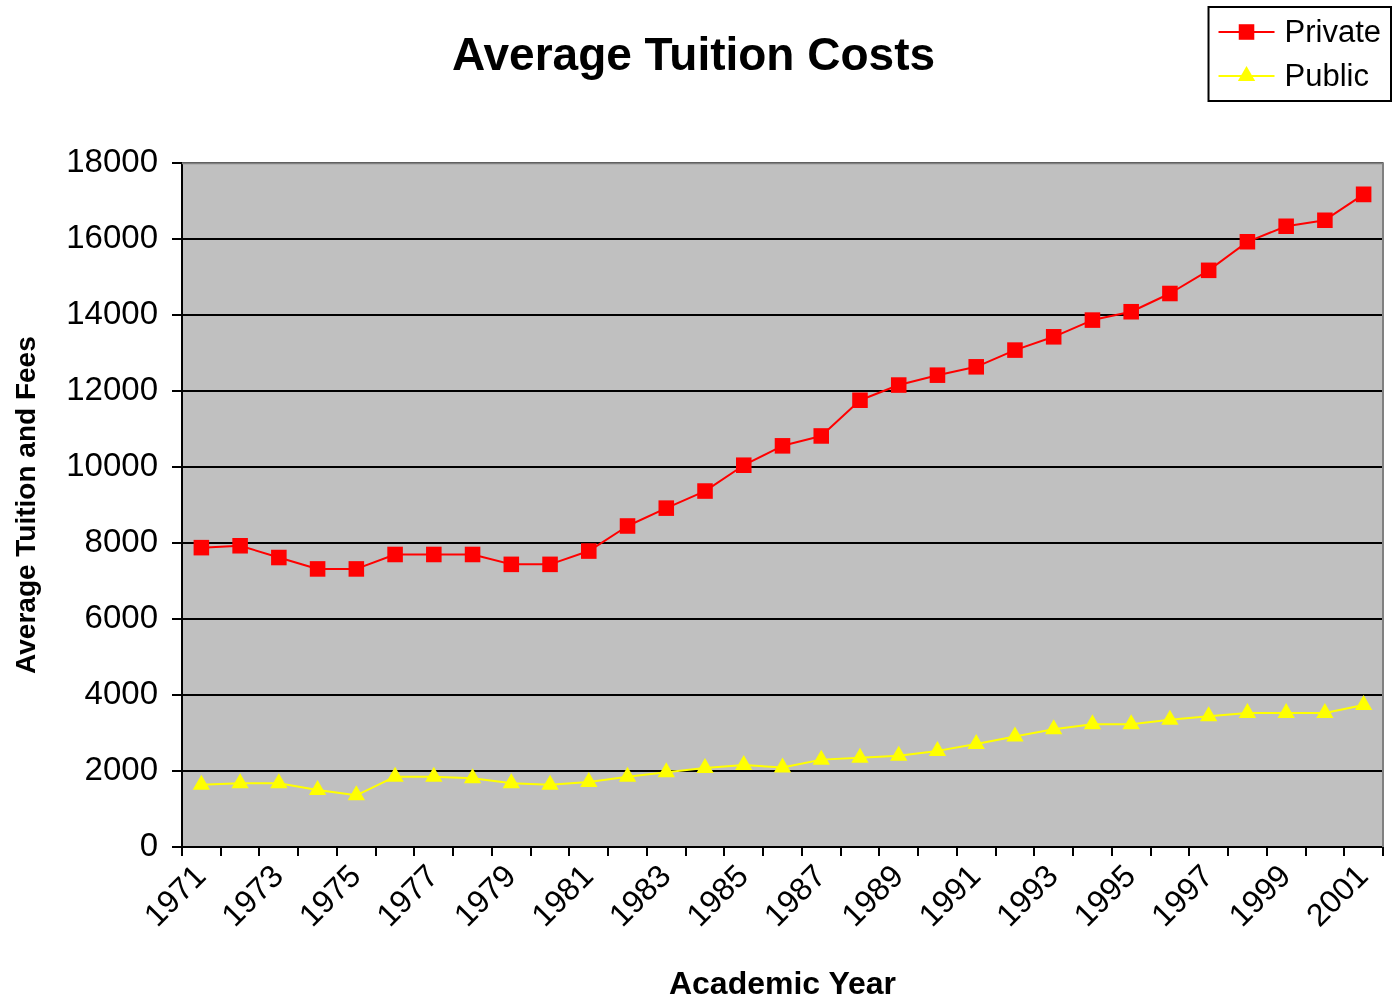 The image size is (1394, 1004). I want to click on x-axis-title: Academic Year, so click(782, 982).